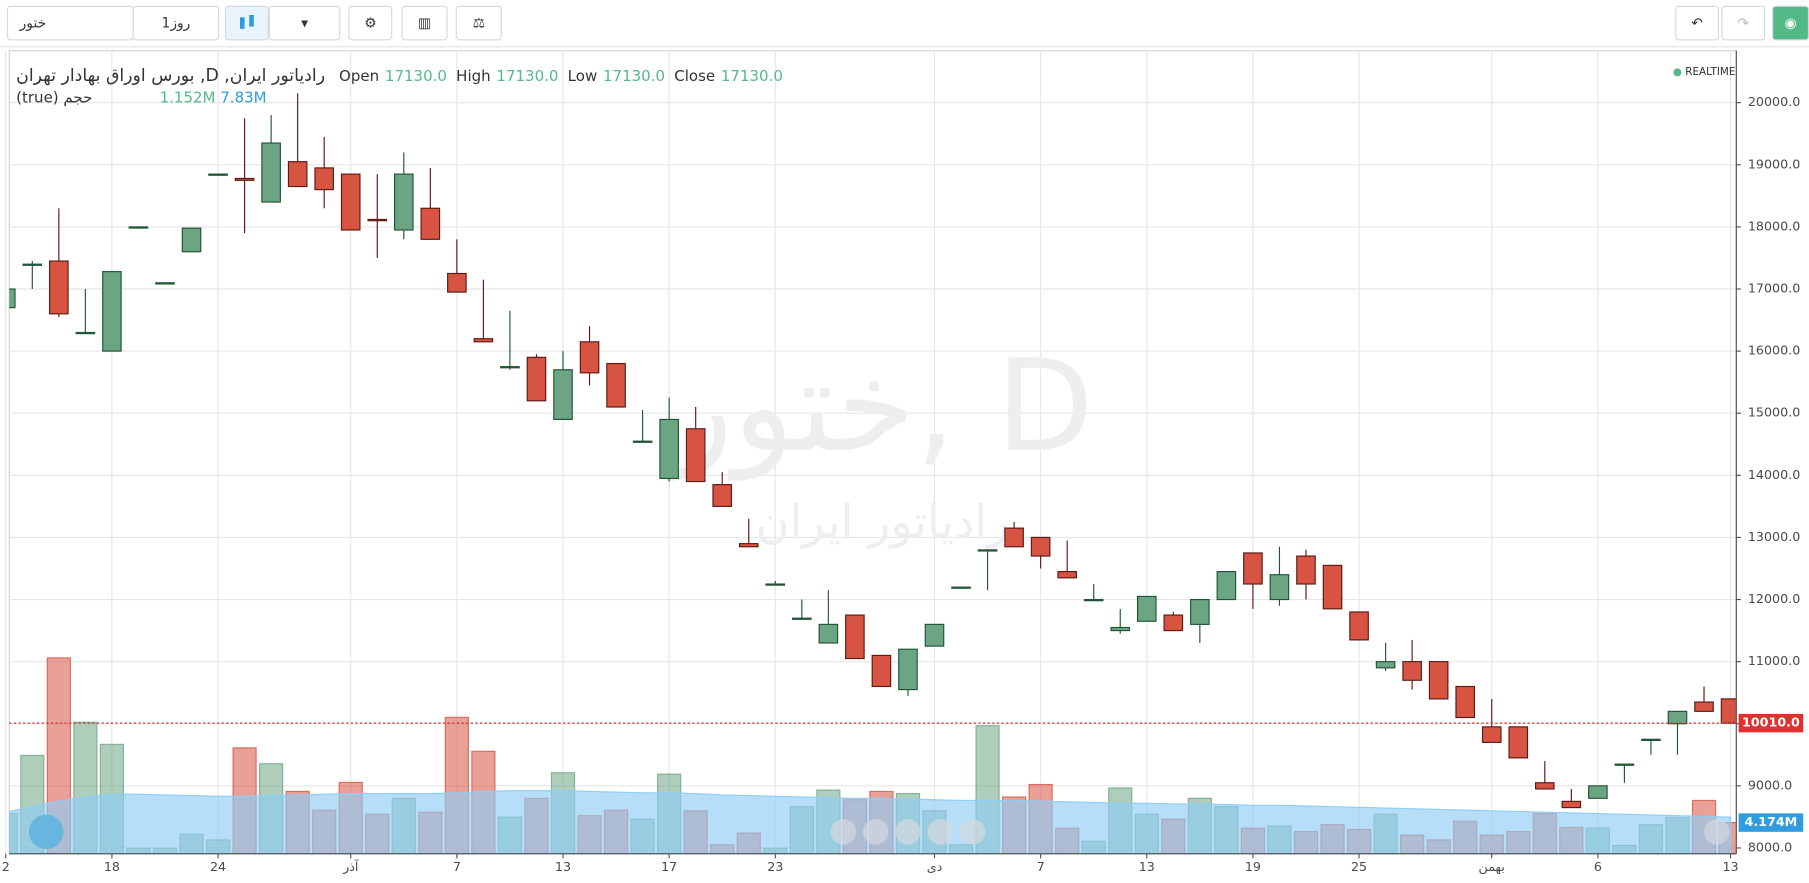  Describe the element at coordinates (1253, 866) in the screenshot. I see `x-tick-label: 19` at that location.